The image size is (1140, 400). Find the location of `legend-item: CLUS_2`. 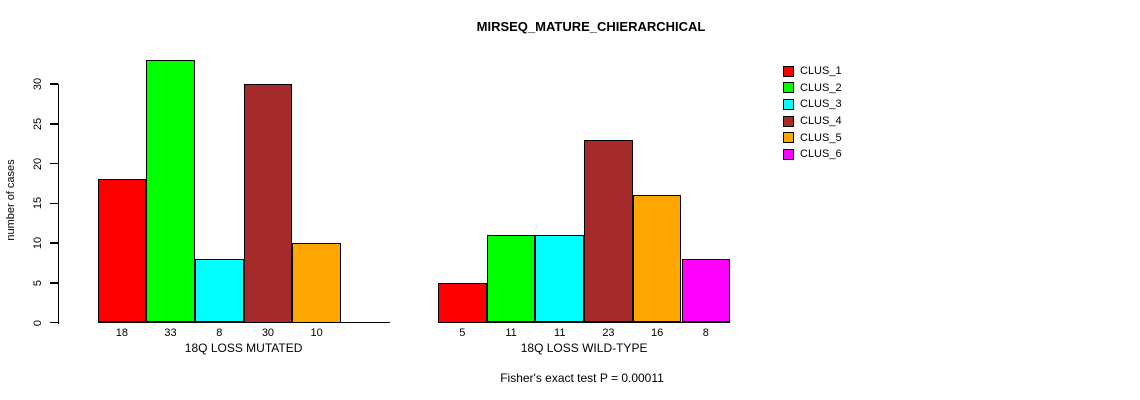

legend-item: CLUS_2 is located at coordinates (812, 88).